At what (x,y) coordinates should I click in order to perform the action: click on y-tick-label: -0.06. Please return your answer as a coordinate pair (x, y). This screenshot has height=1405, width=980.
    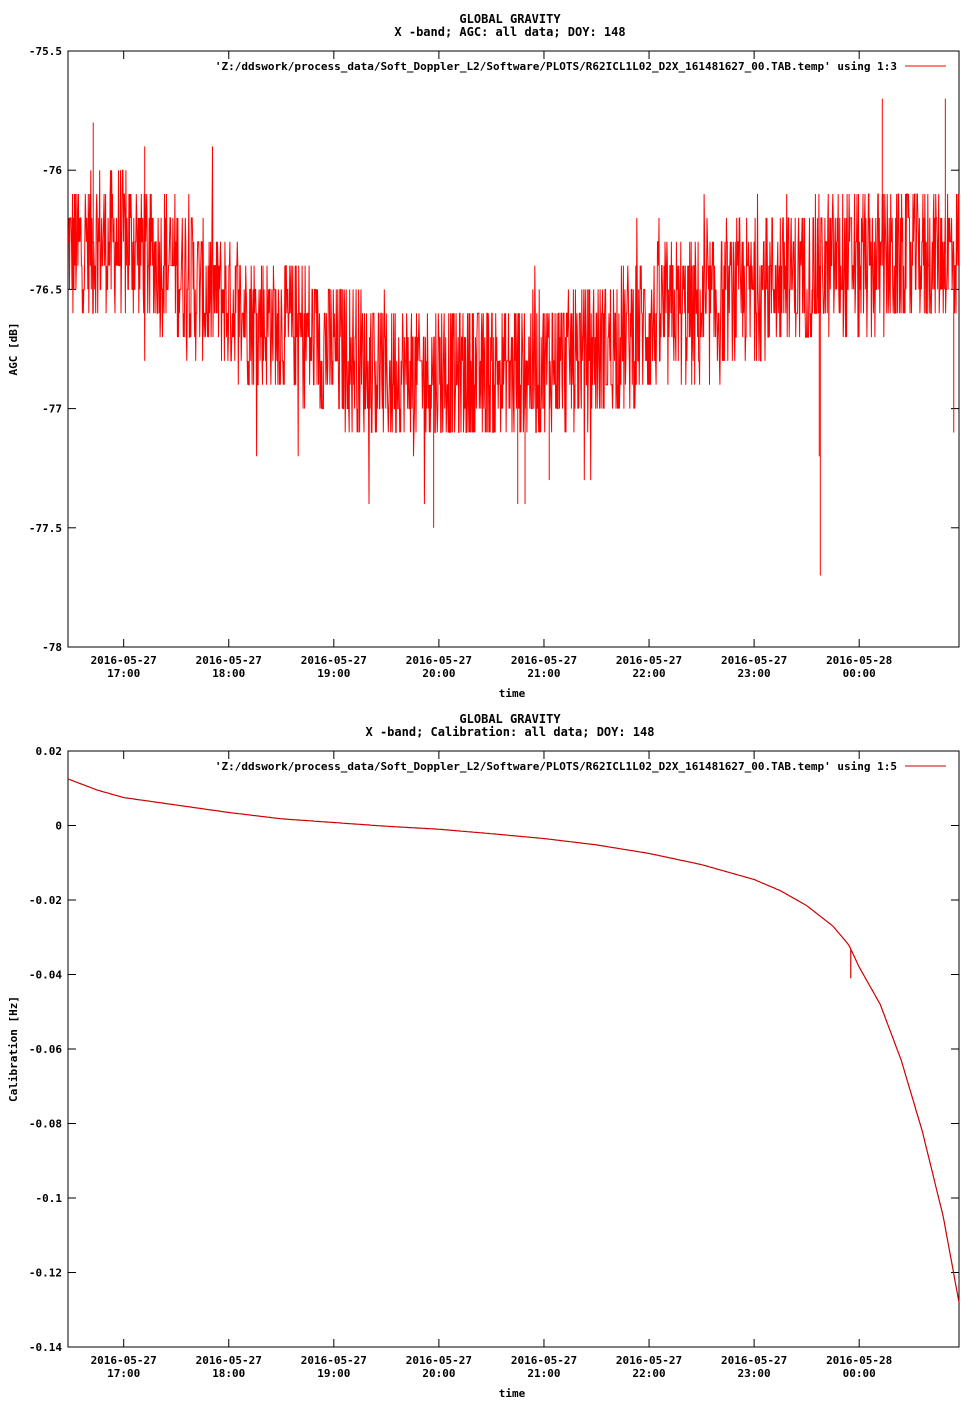
    Looking at the image, I should click on (45, 1049).